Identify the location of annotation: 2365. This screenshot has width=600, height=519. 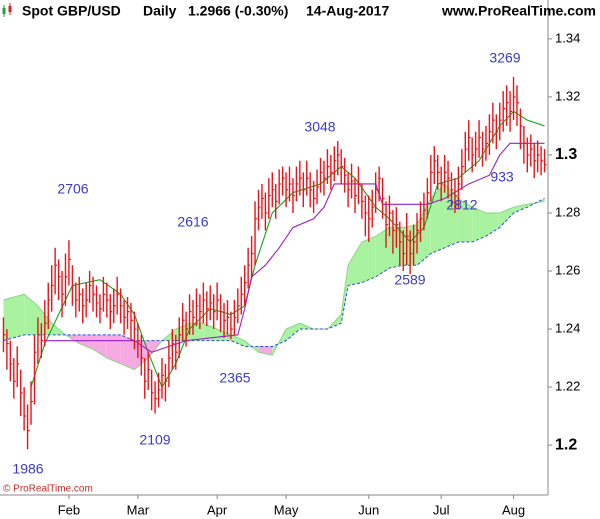
(234, 378).